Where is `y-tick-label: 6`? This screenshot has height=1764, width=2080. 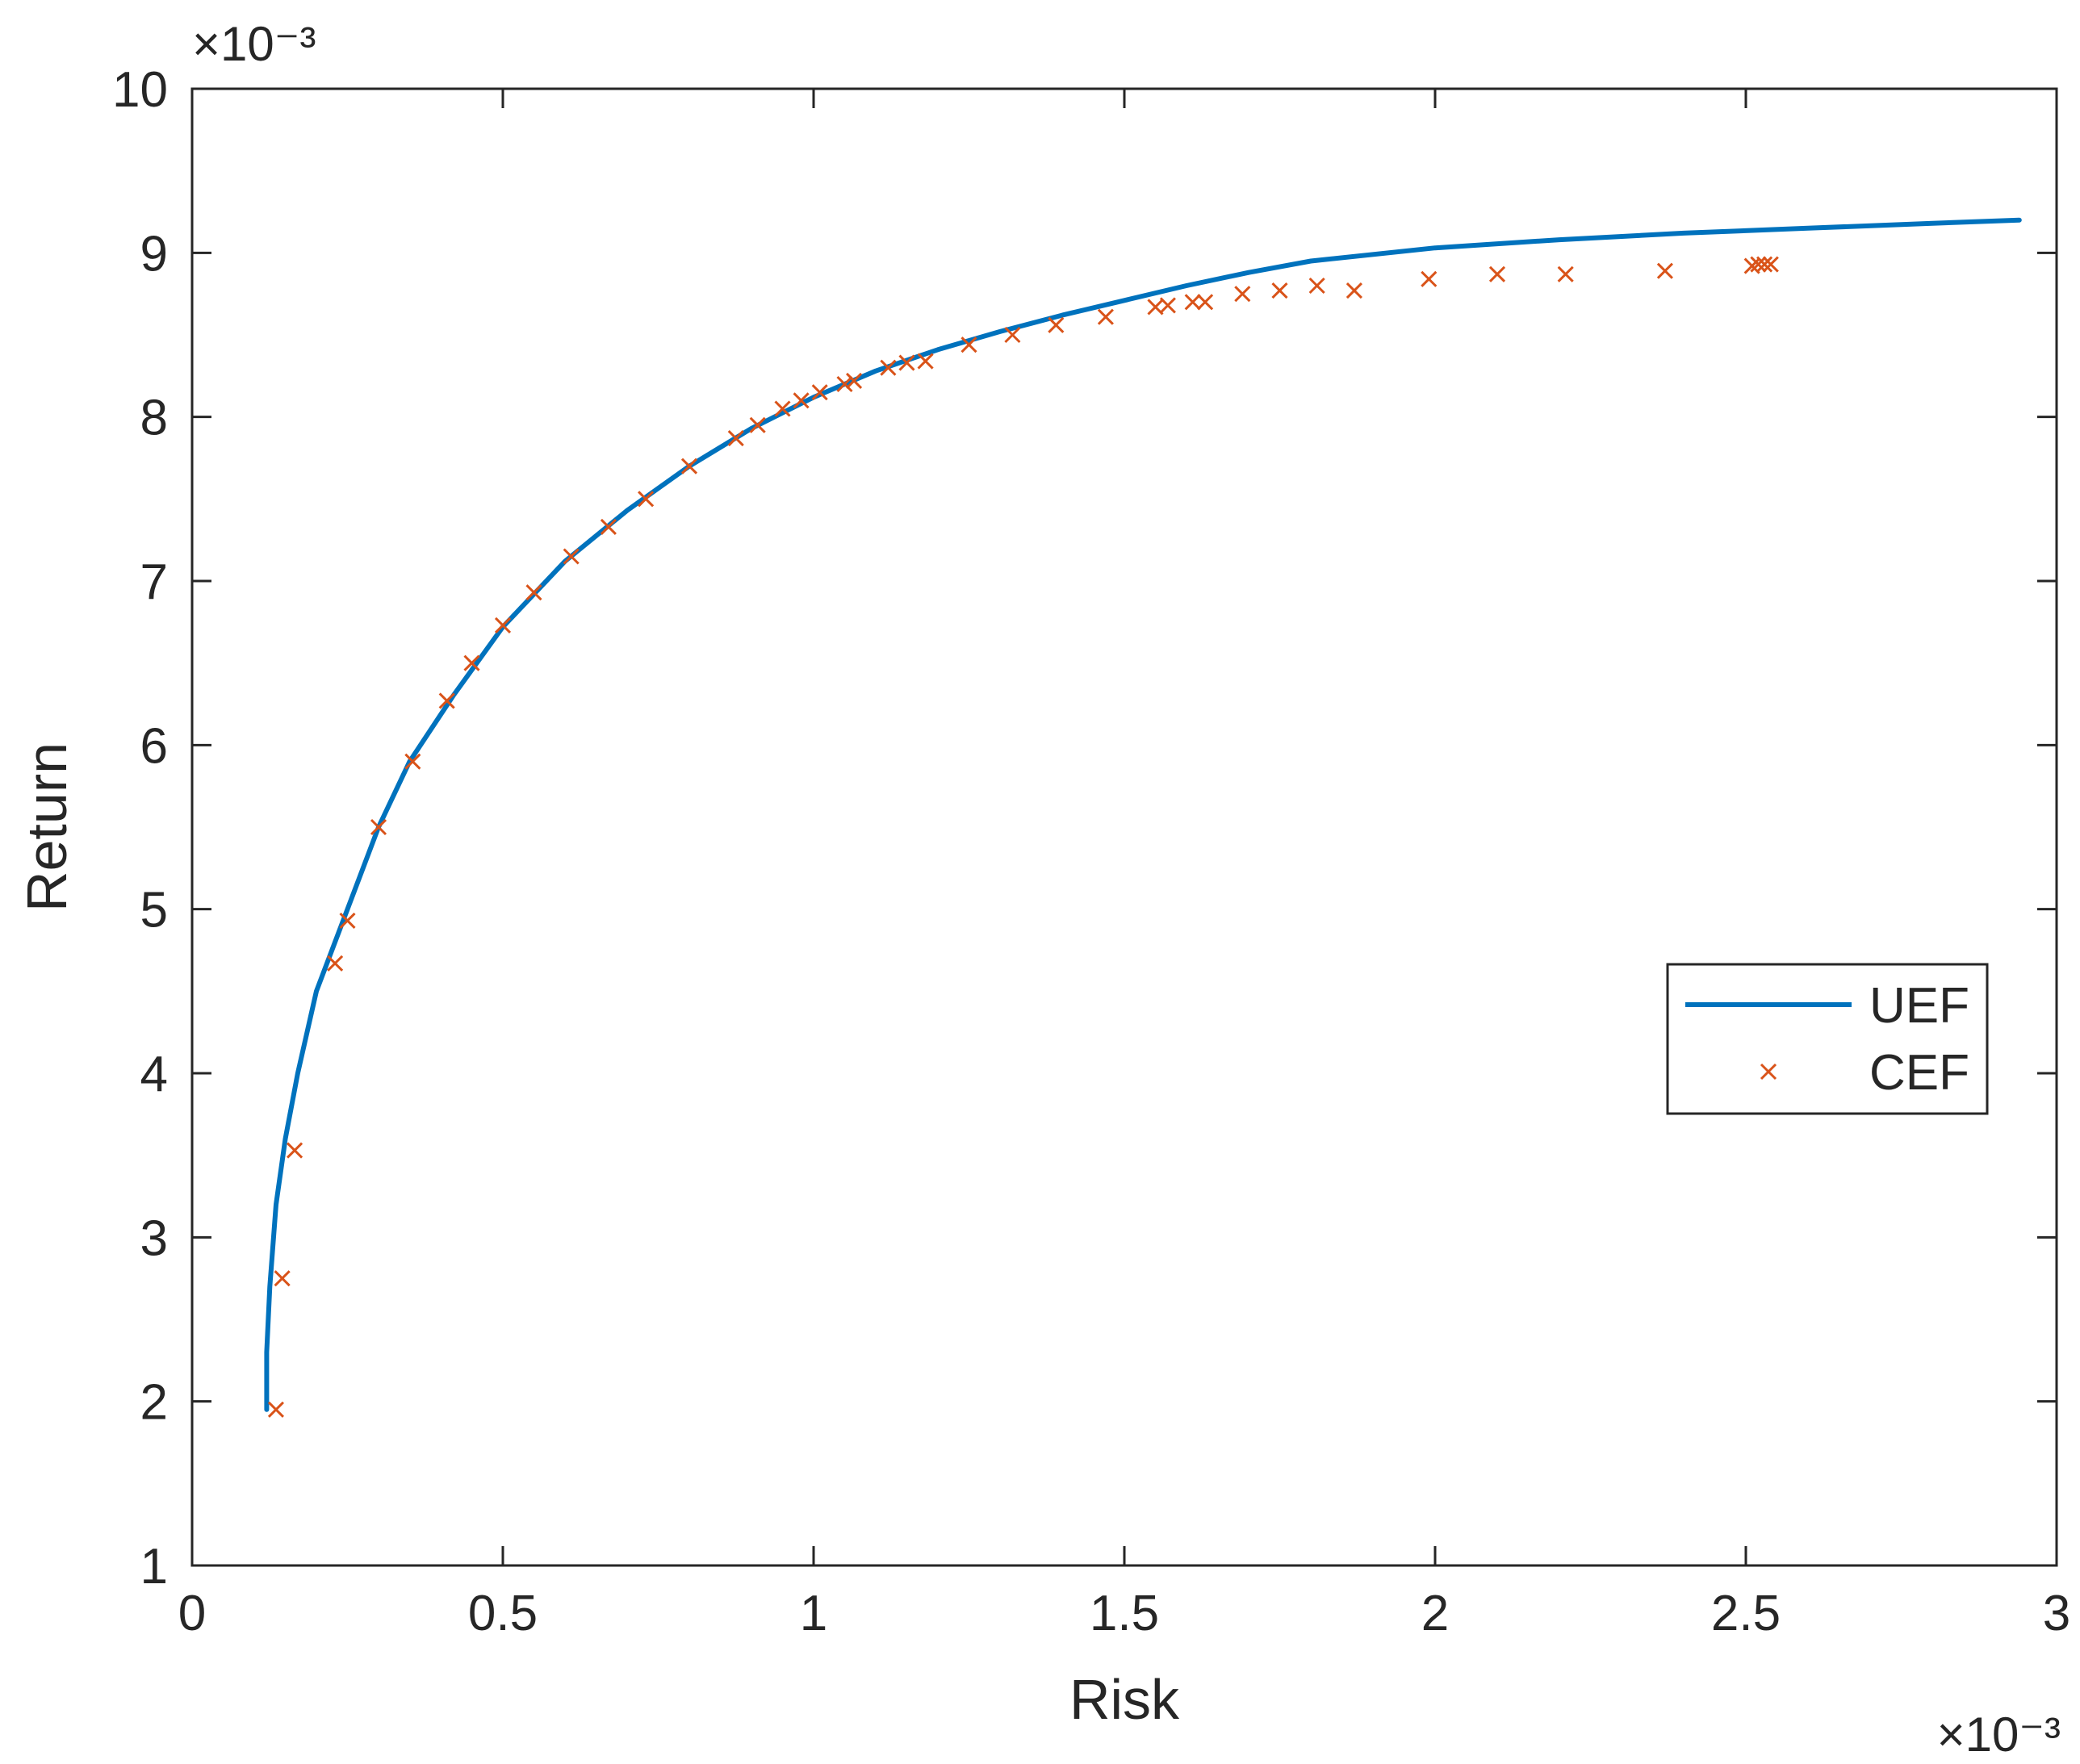
y-tick-label: 6 is located at coordinates (154, 746).